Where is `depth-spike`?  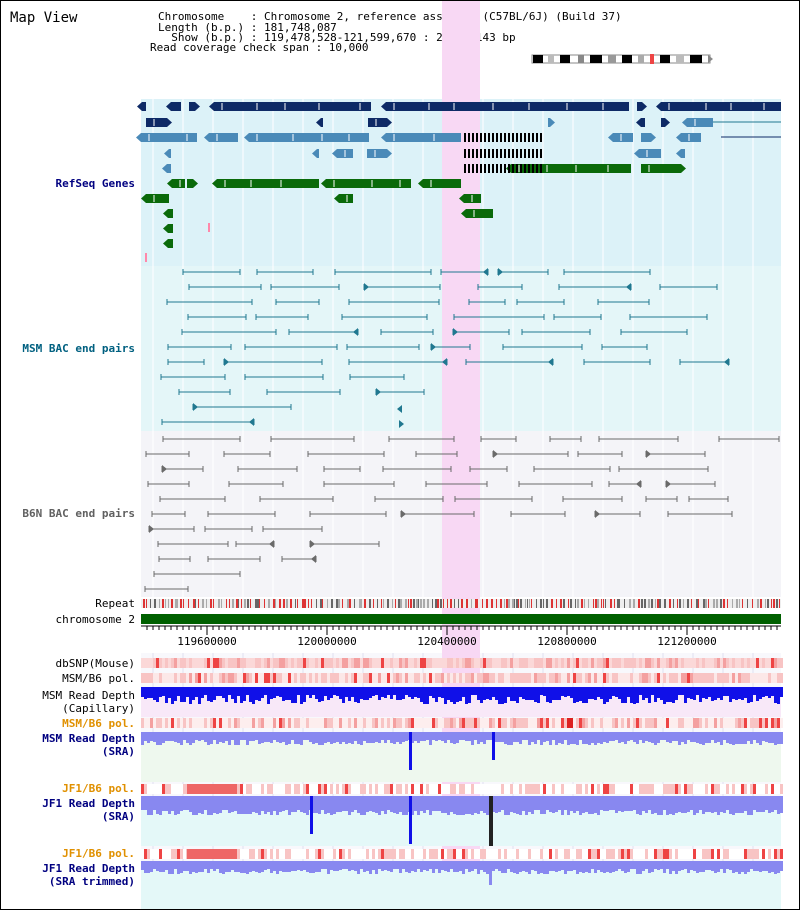 depth-spike is located at coordinates (311, 815).